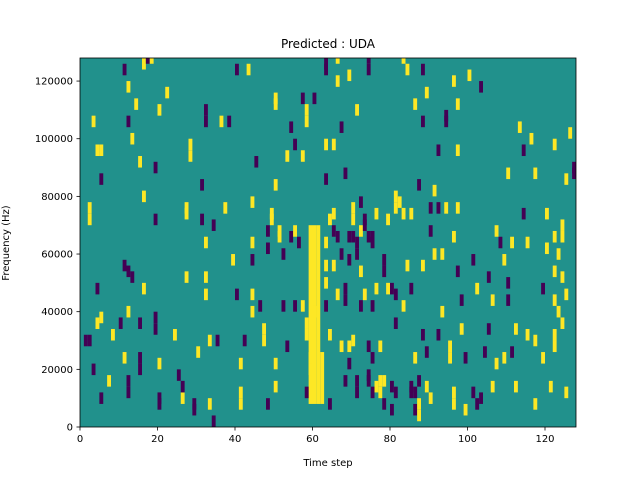 Image resolution: width=640 pixels, height=480 pixels. Describe the element at coordinates (157, 439) in the screenshot. I see `x-tick-label: 20` at that location.